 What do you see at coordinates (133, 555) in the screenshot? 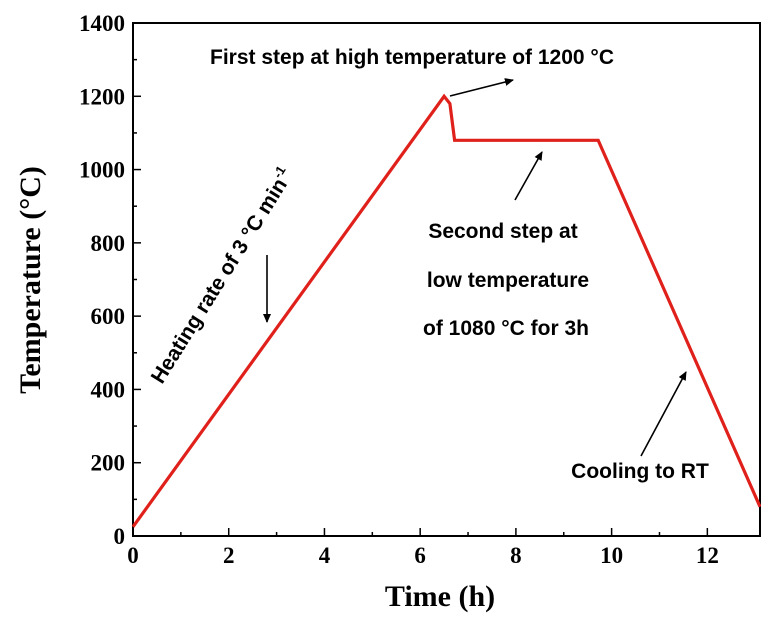
I see `x-tick-label: 0` at bounding box center [133, 555].